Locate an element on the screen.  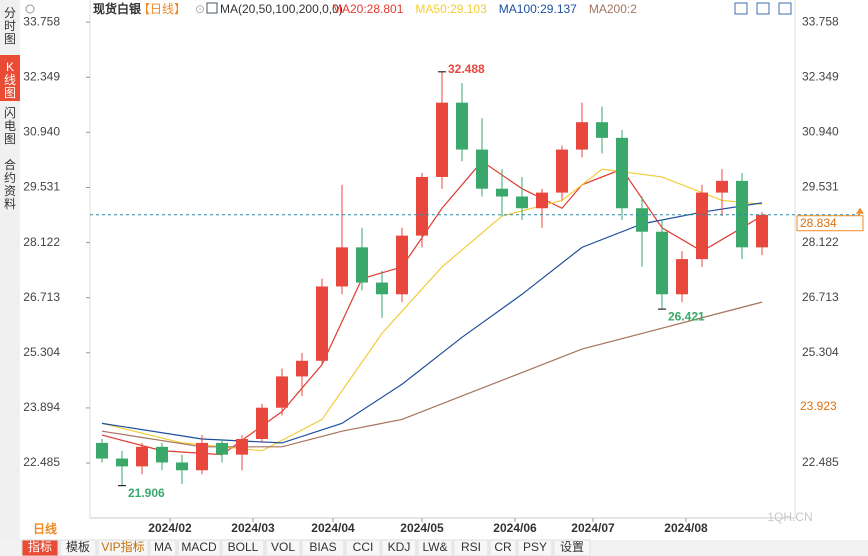
toolbar-label: BIAS is located at coordinates (322, 547).